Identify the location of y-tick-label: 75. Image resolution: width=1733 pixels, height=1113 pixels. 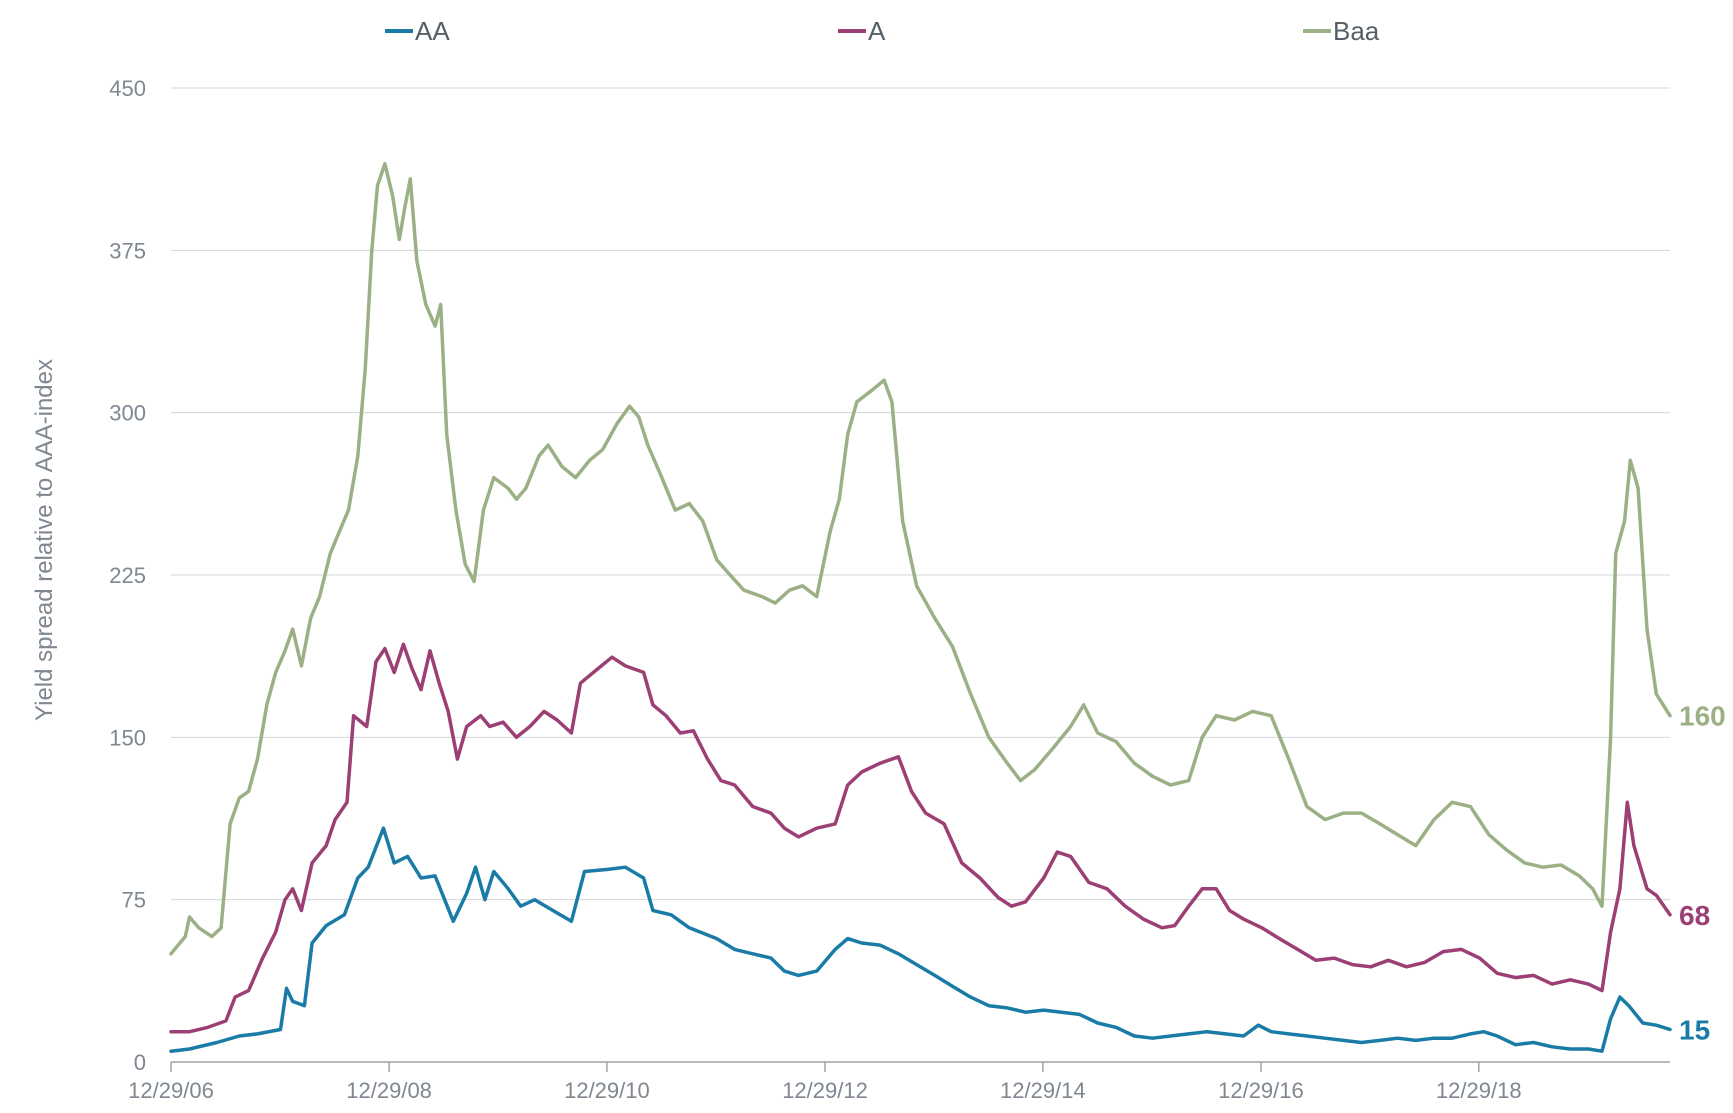
(134, 900).